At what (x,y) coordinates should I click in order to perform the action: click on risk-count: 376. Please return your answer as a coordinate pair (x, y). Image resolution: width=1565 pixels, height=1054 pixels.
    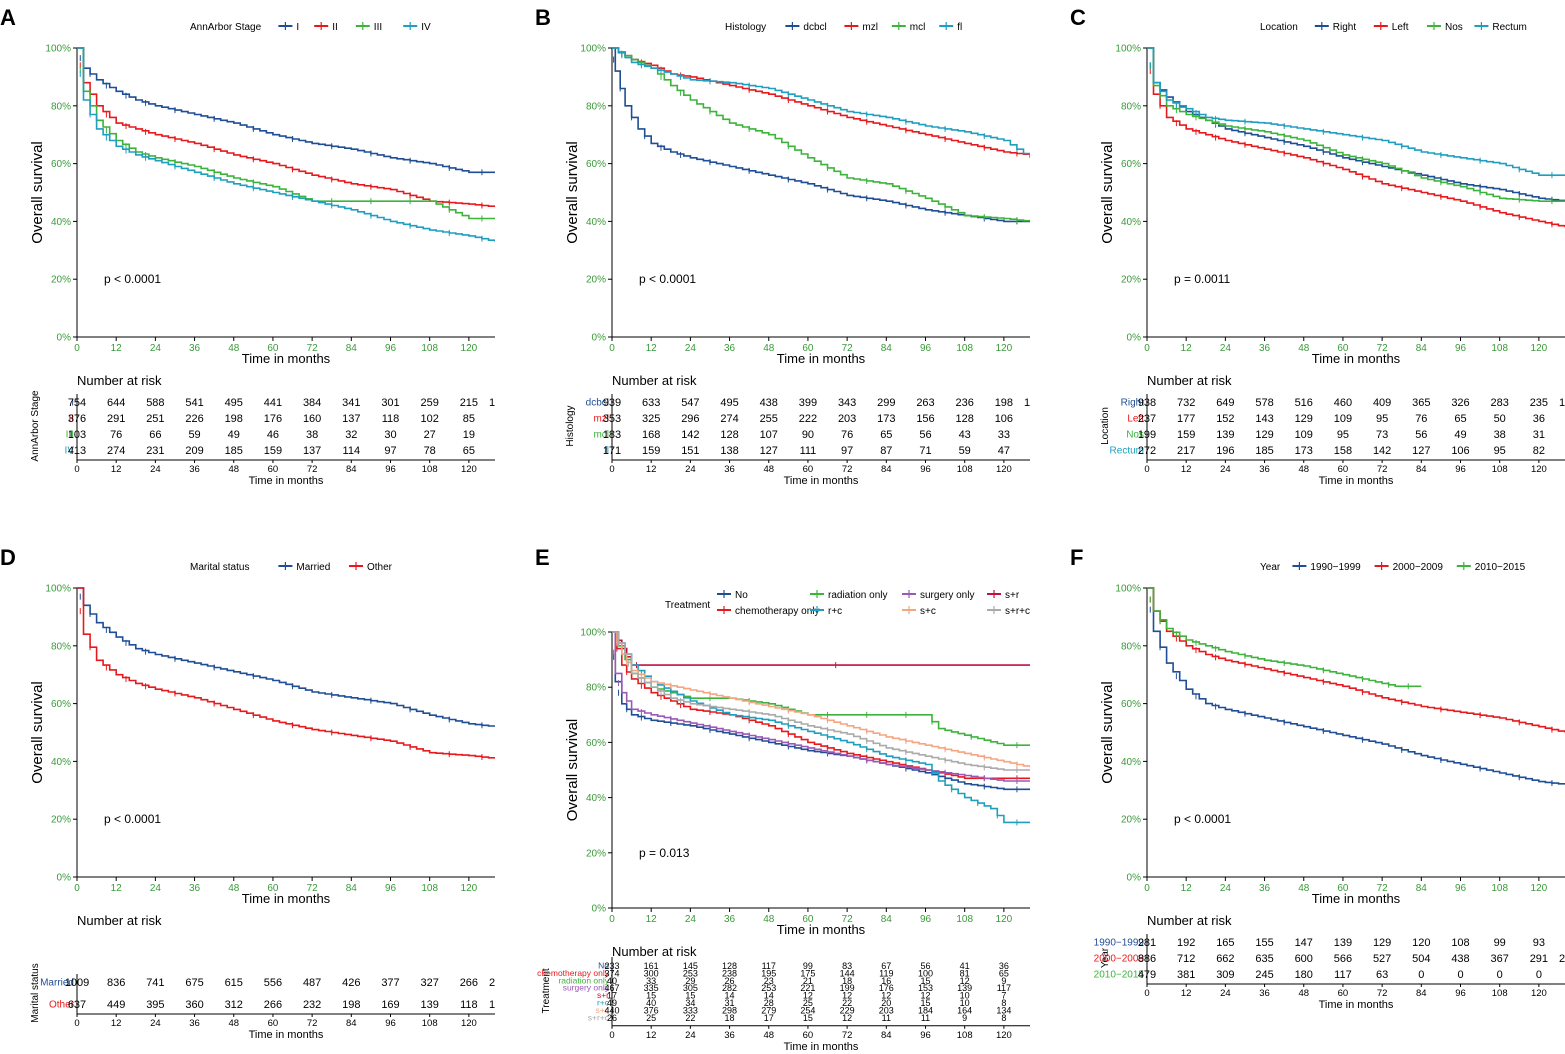
    Looking at the image, I should click on (651, 1010).